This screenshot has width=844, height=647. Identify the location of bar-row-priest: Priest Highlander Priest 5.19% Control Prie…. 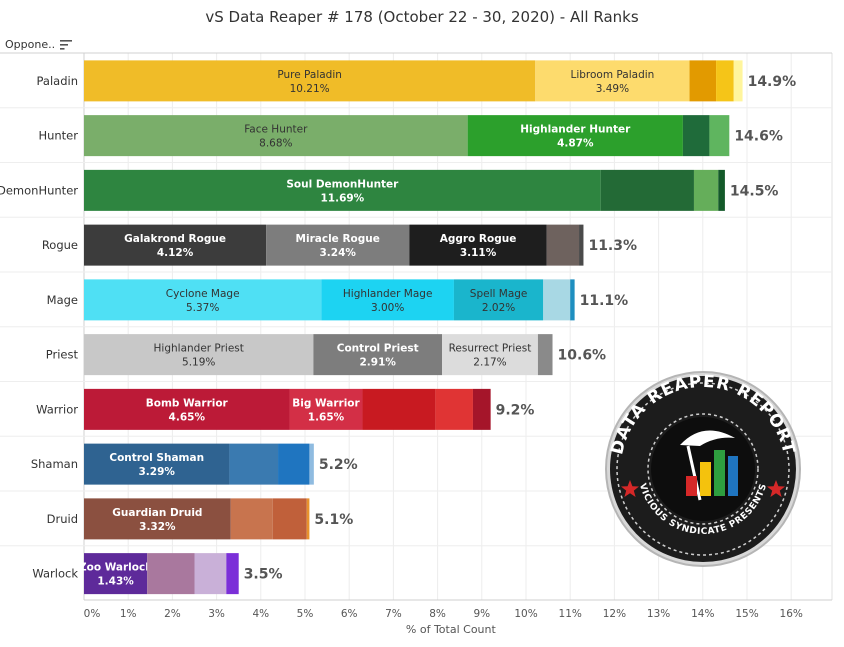
(326, 355).